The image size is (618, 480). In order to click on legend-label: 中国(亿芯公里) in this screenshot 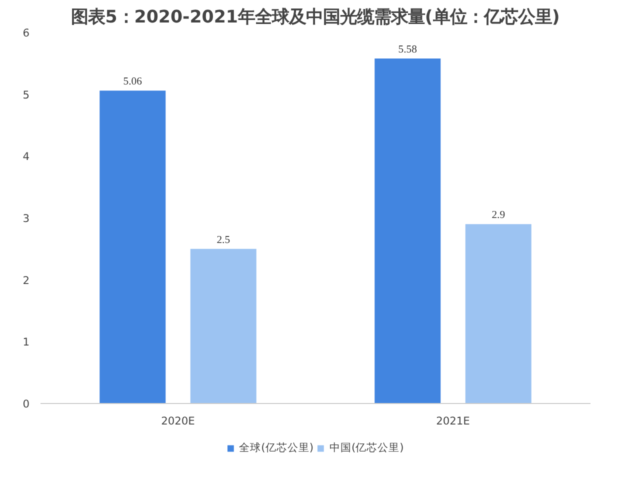, I will do `click(367, 448)`.